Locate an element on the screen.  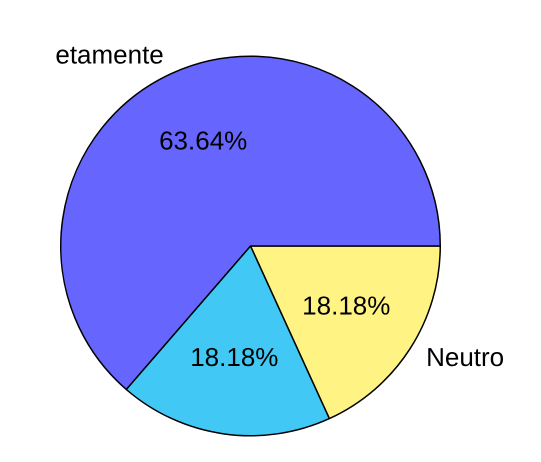
slice-label: Neutro is located at coordinates (465, 357).